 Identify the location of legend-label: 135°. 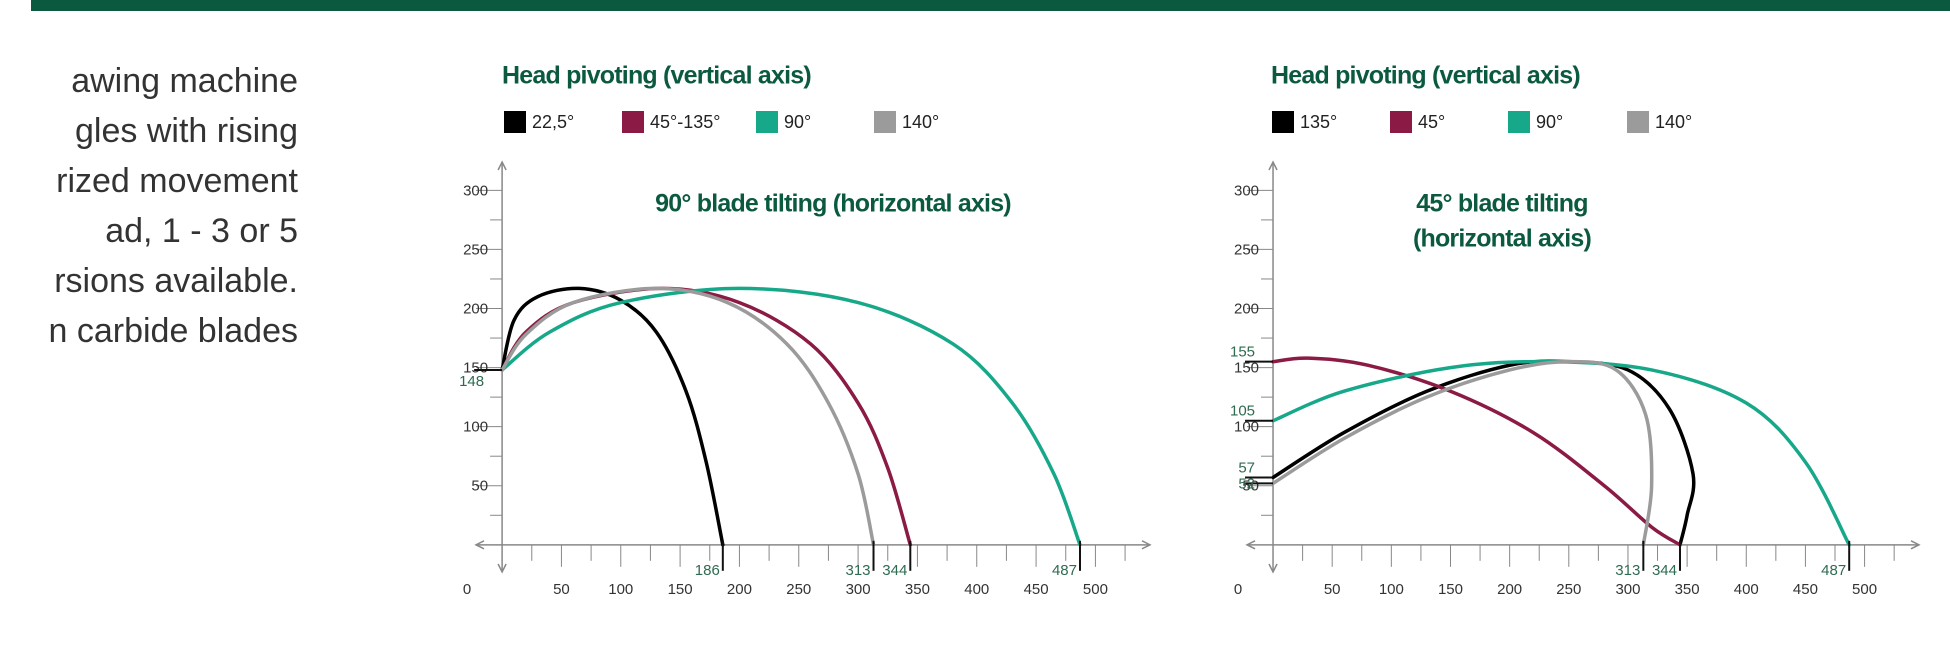
(1318, 122).